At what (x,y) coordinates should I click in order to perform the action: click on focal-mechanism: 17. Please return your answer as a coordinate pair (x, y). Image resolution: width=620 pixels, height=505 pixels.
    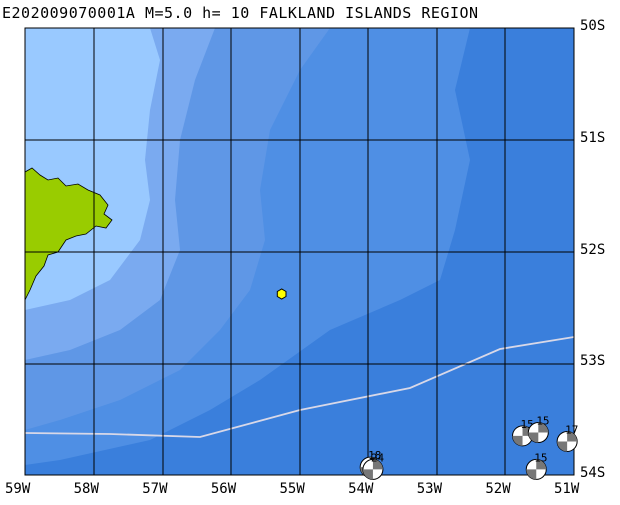
    Looking at the image, I should click on (567, 437).